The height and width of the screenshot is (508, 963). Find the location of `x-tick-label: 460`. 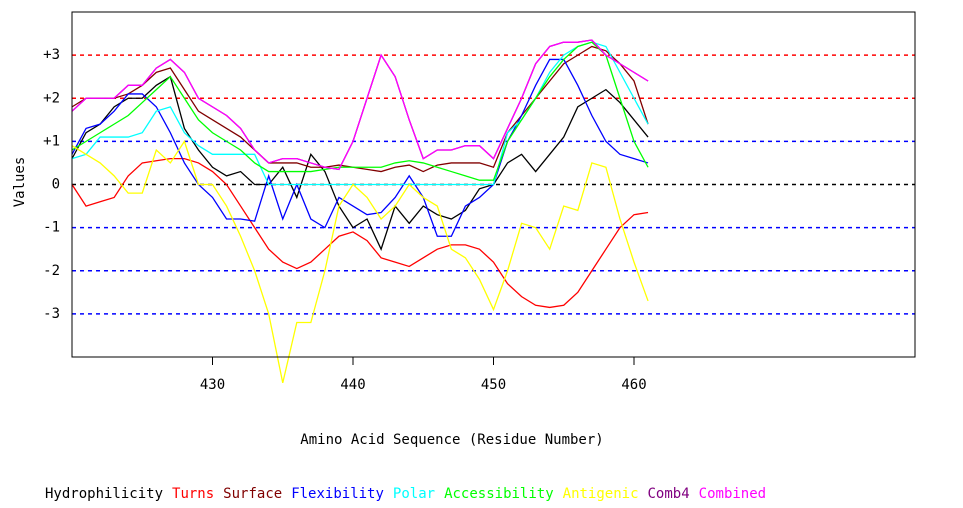

x-tick-label: 460 is located at coordinates (633, 385).